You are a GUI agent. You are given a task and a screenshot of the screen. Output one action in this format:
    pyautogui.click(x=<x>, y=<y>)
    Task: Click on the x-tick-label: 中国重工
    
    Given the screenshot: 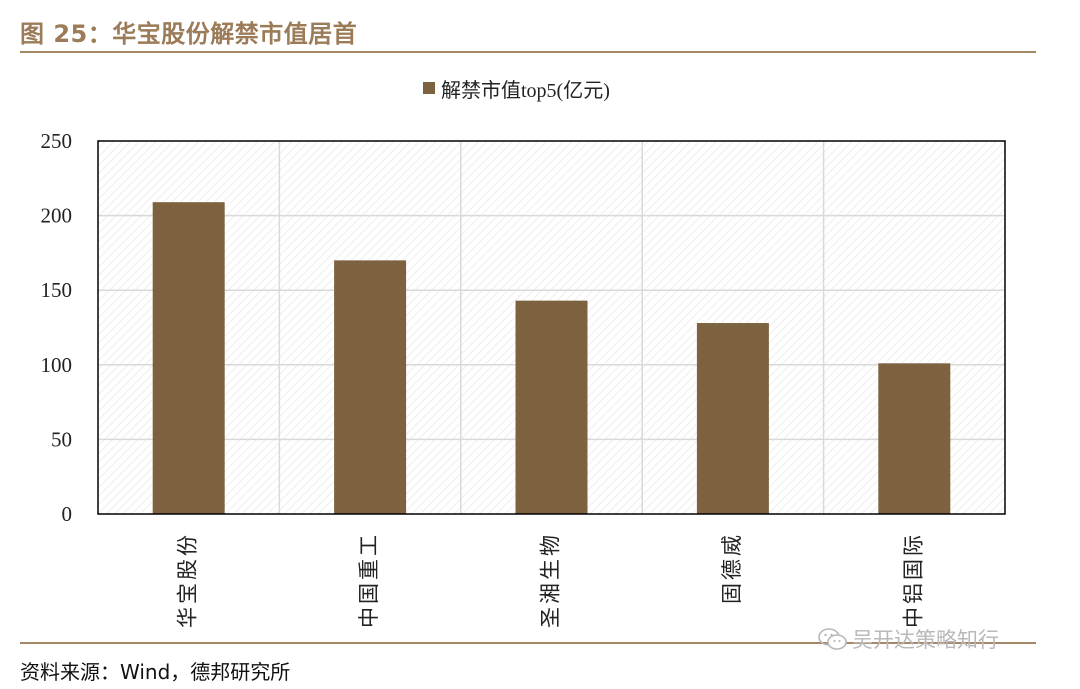 What is the action you would take?
    pyautogui.click(x=369, y=580)
    